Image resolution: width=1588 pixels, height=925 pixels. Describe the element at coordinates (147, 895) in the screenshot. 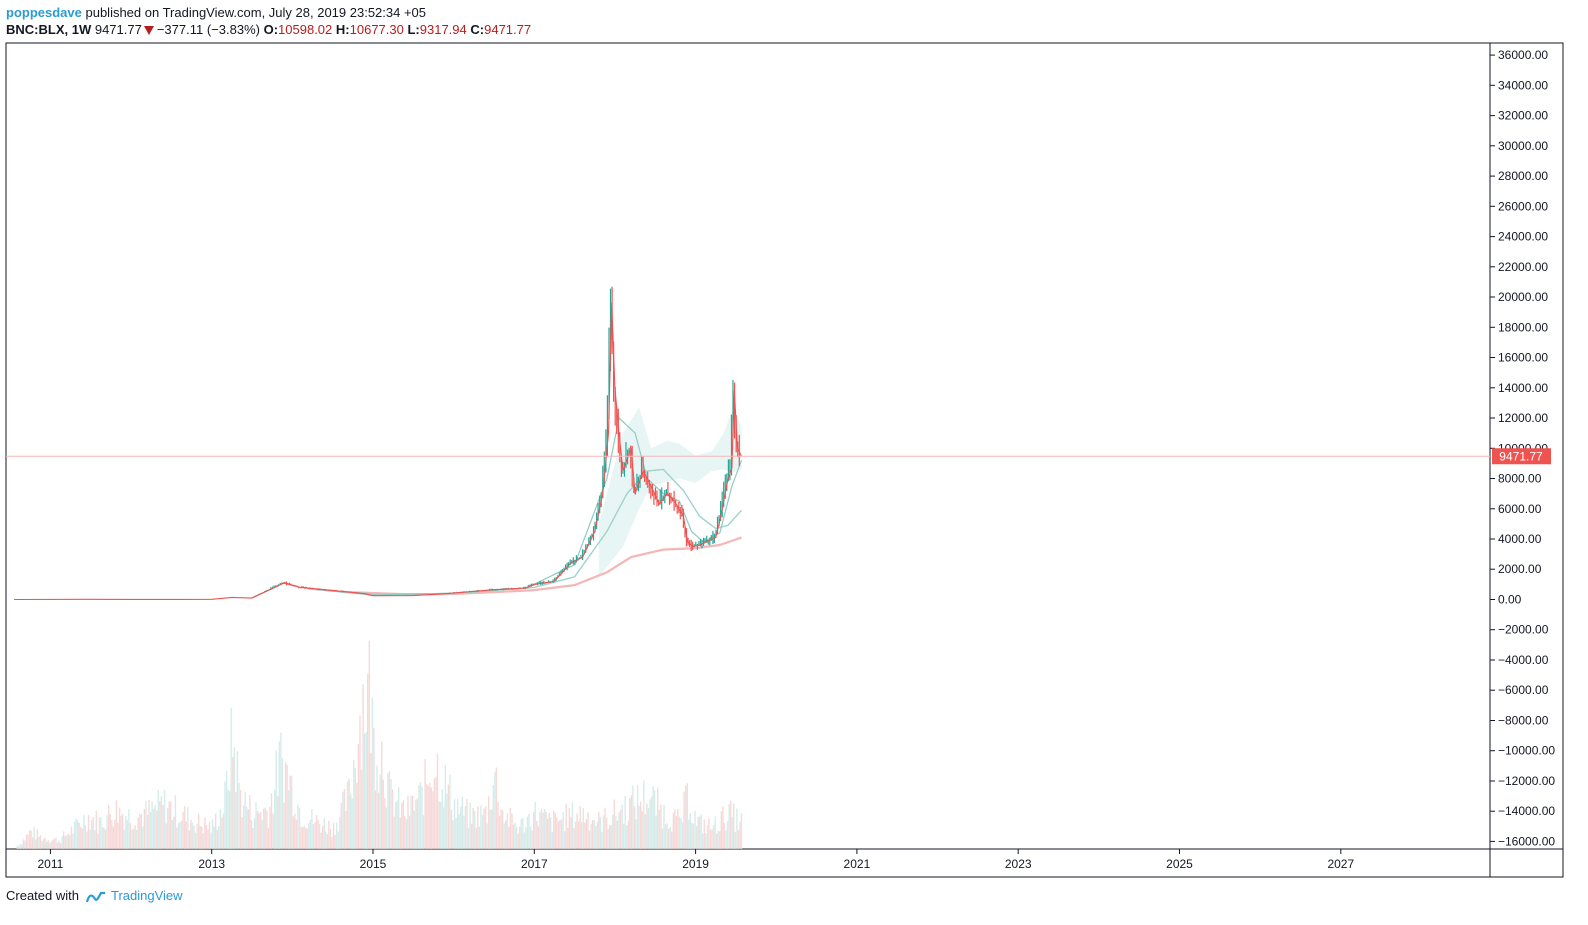

I see `tradingview-brand: TradingView` at that location.